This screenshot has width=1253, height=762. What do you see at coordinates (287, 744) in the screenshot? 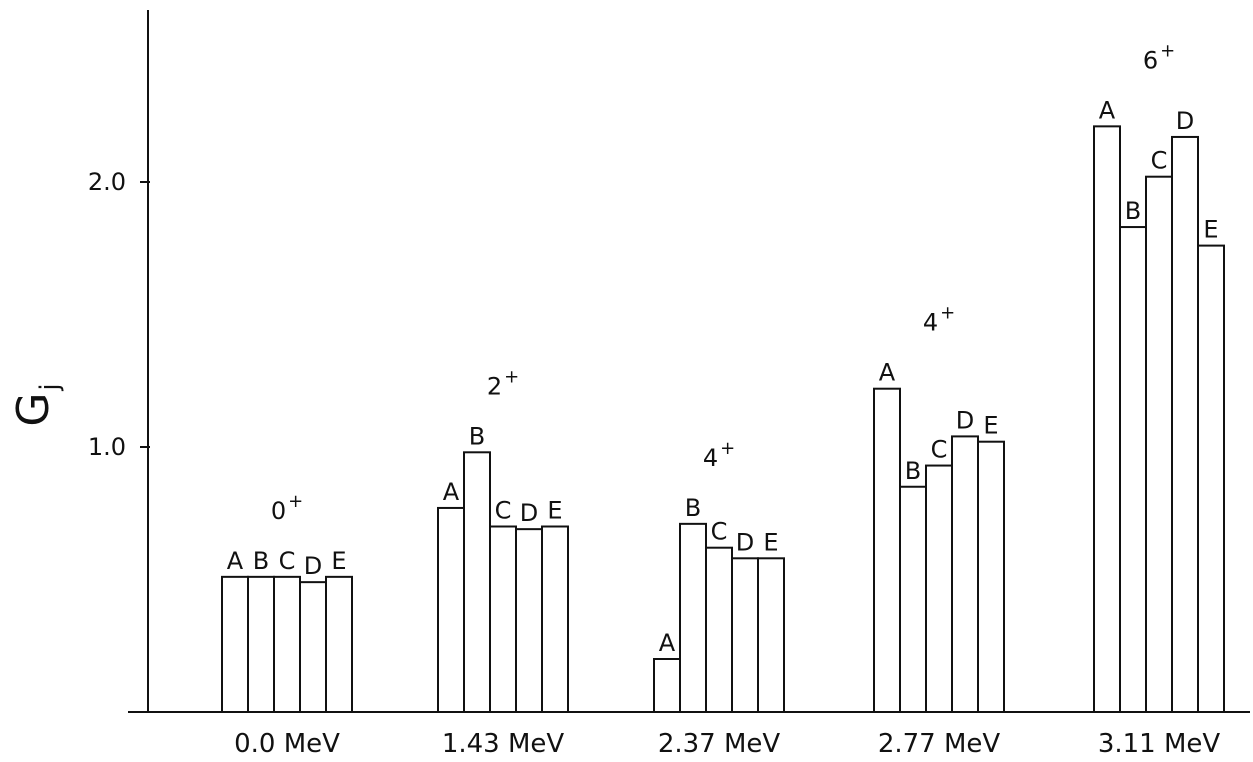
I see `category-label: 0.0 MeV` at bounding box center [287, 744].